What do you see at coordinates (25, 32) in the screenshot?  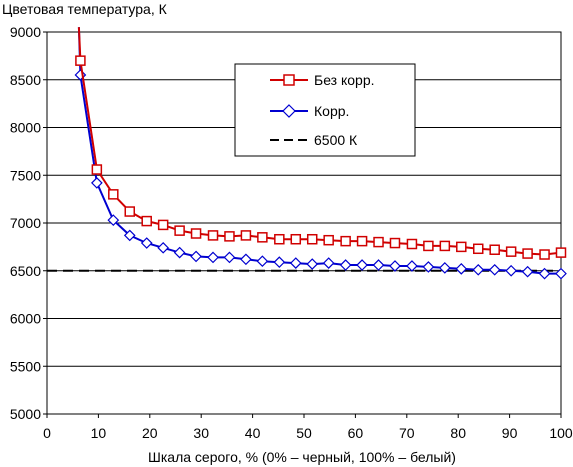 I see `y-tick-label: 9000` at bounding box center [25, 32].